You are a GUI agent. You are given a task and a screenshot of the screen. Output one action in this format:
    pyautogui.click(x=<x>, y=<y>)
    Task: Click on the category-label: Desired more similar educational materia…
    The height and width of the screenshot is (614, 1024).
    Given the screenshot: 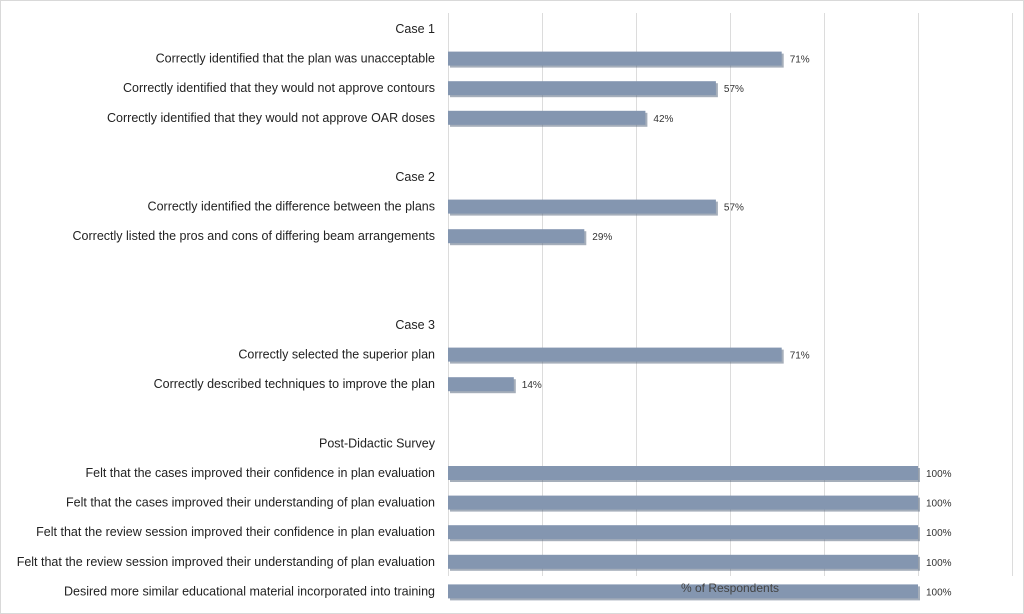 What is the action you would take?
    pyautogui.click(x=249, y=591)
    